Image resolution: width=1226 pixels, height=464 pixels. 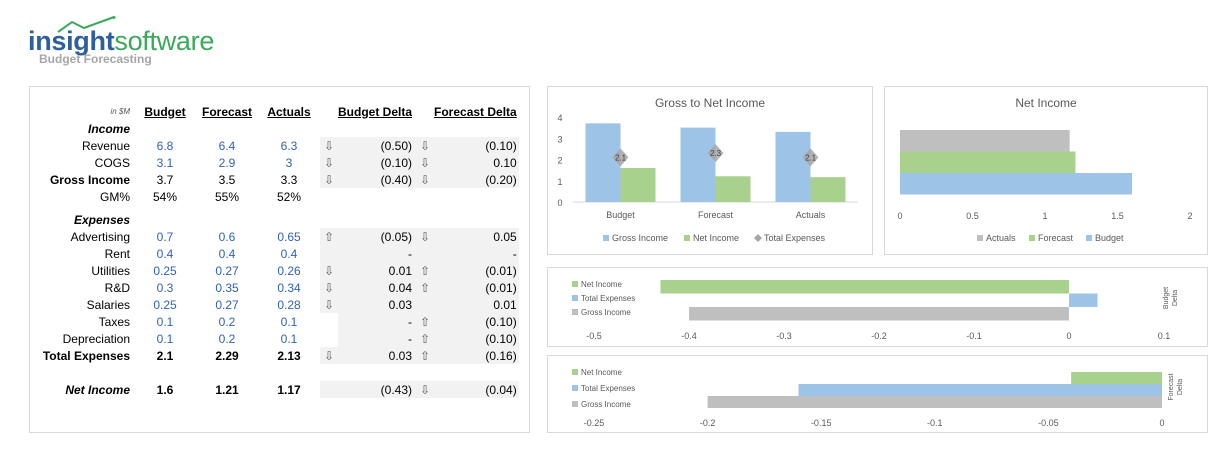 I want to click on budget-cell: 0.4, so click(x=165, y=253).